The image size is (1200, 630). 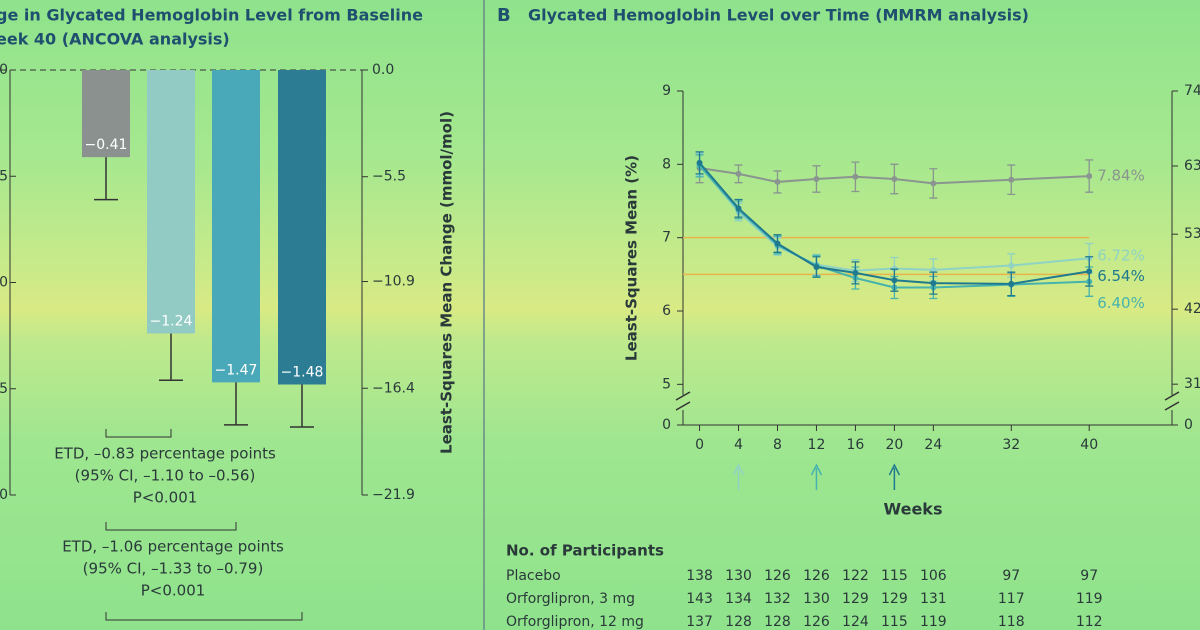 I want to click on y-axis-label: Least-Squares Mean (%), so click(x=632, y=258).